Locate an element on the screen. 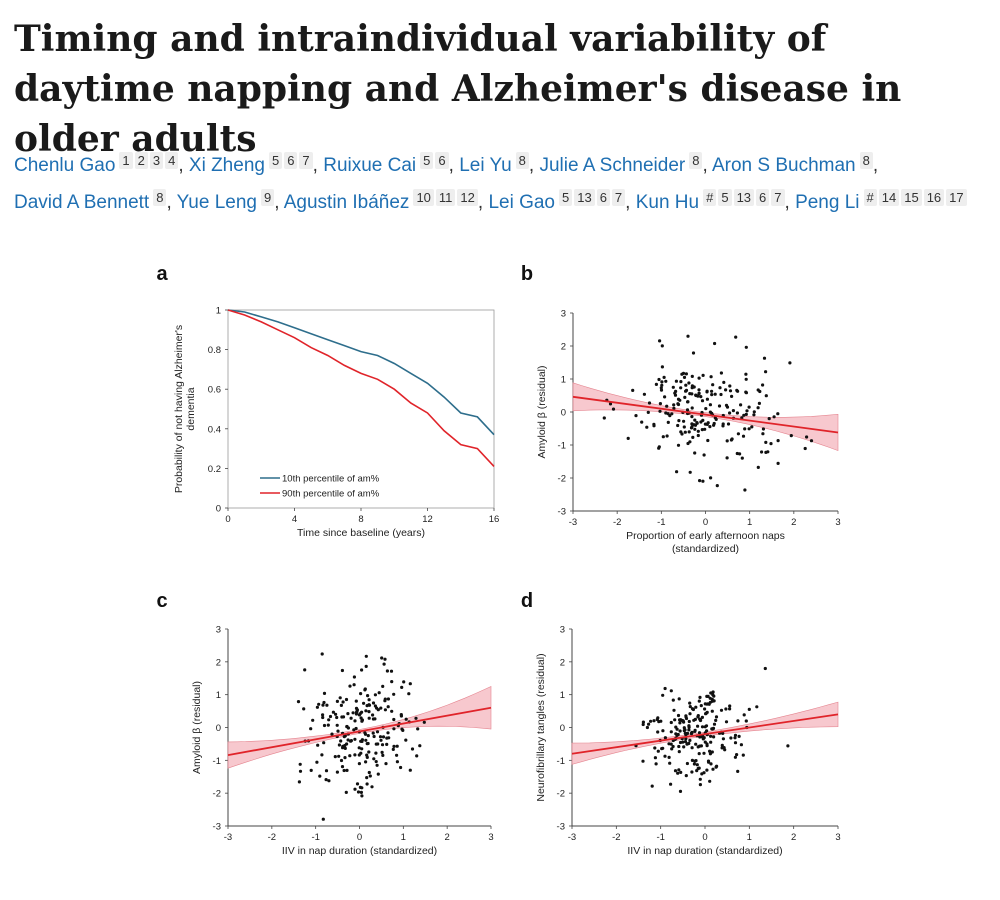 The width and height of the screenshot is (1000, 900). affiliation-mark: 4 is located at coordinates (172, 160).